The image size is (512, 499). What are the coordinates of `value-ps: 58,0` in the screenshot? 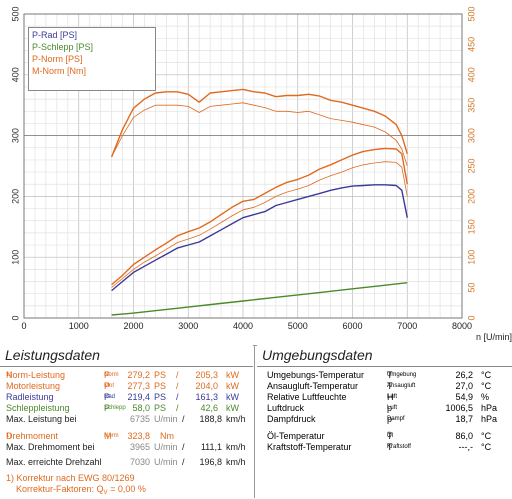 It's located at (141, 408).